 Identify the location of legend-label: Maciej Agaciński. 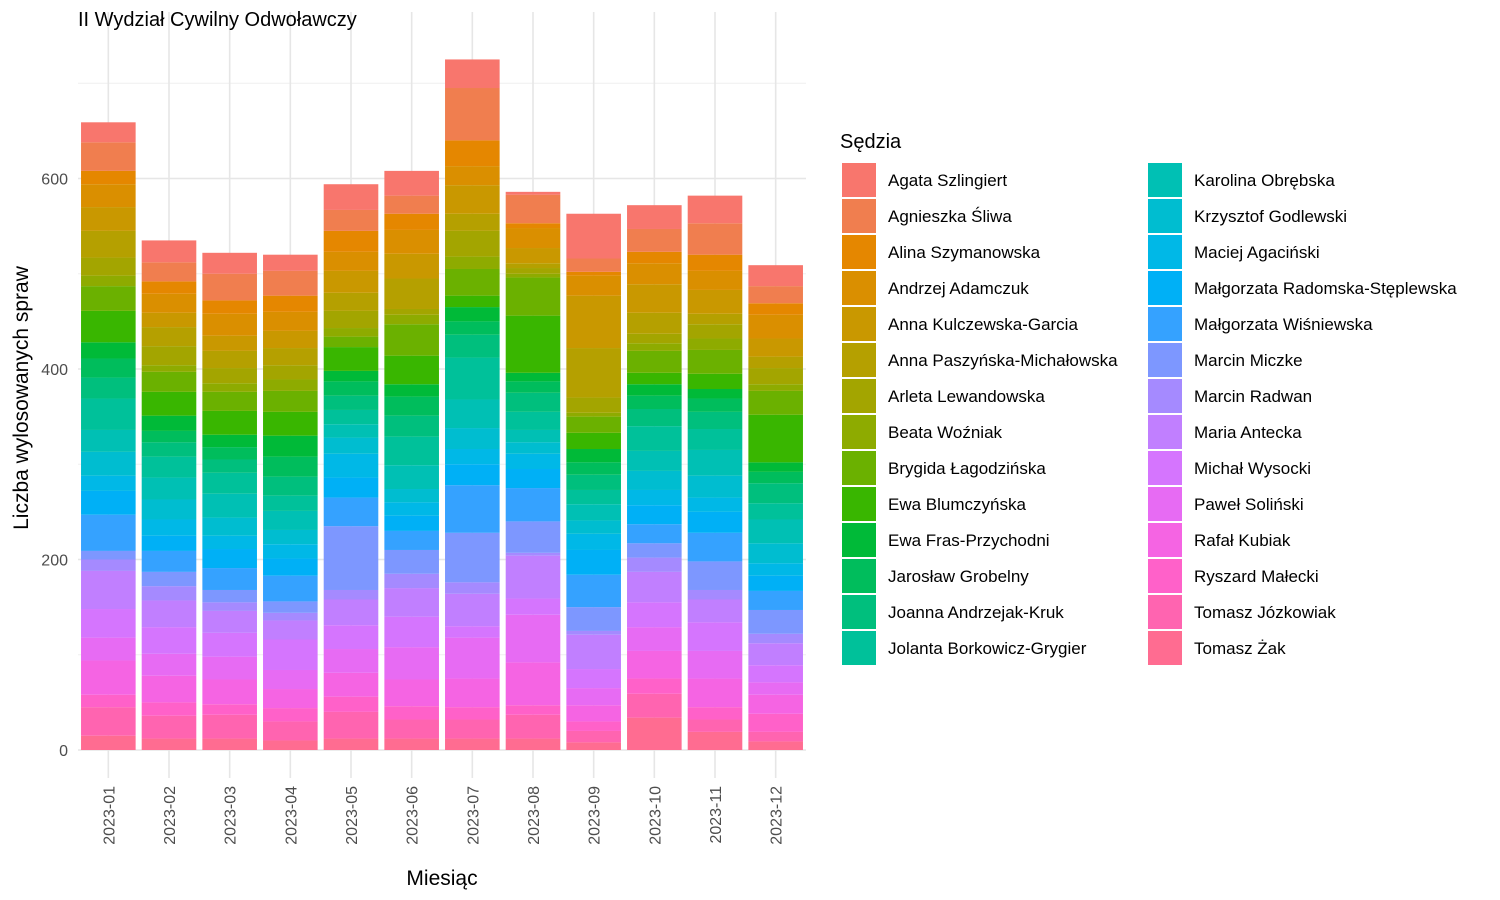
(1257, 252).